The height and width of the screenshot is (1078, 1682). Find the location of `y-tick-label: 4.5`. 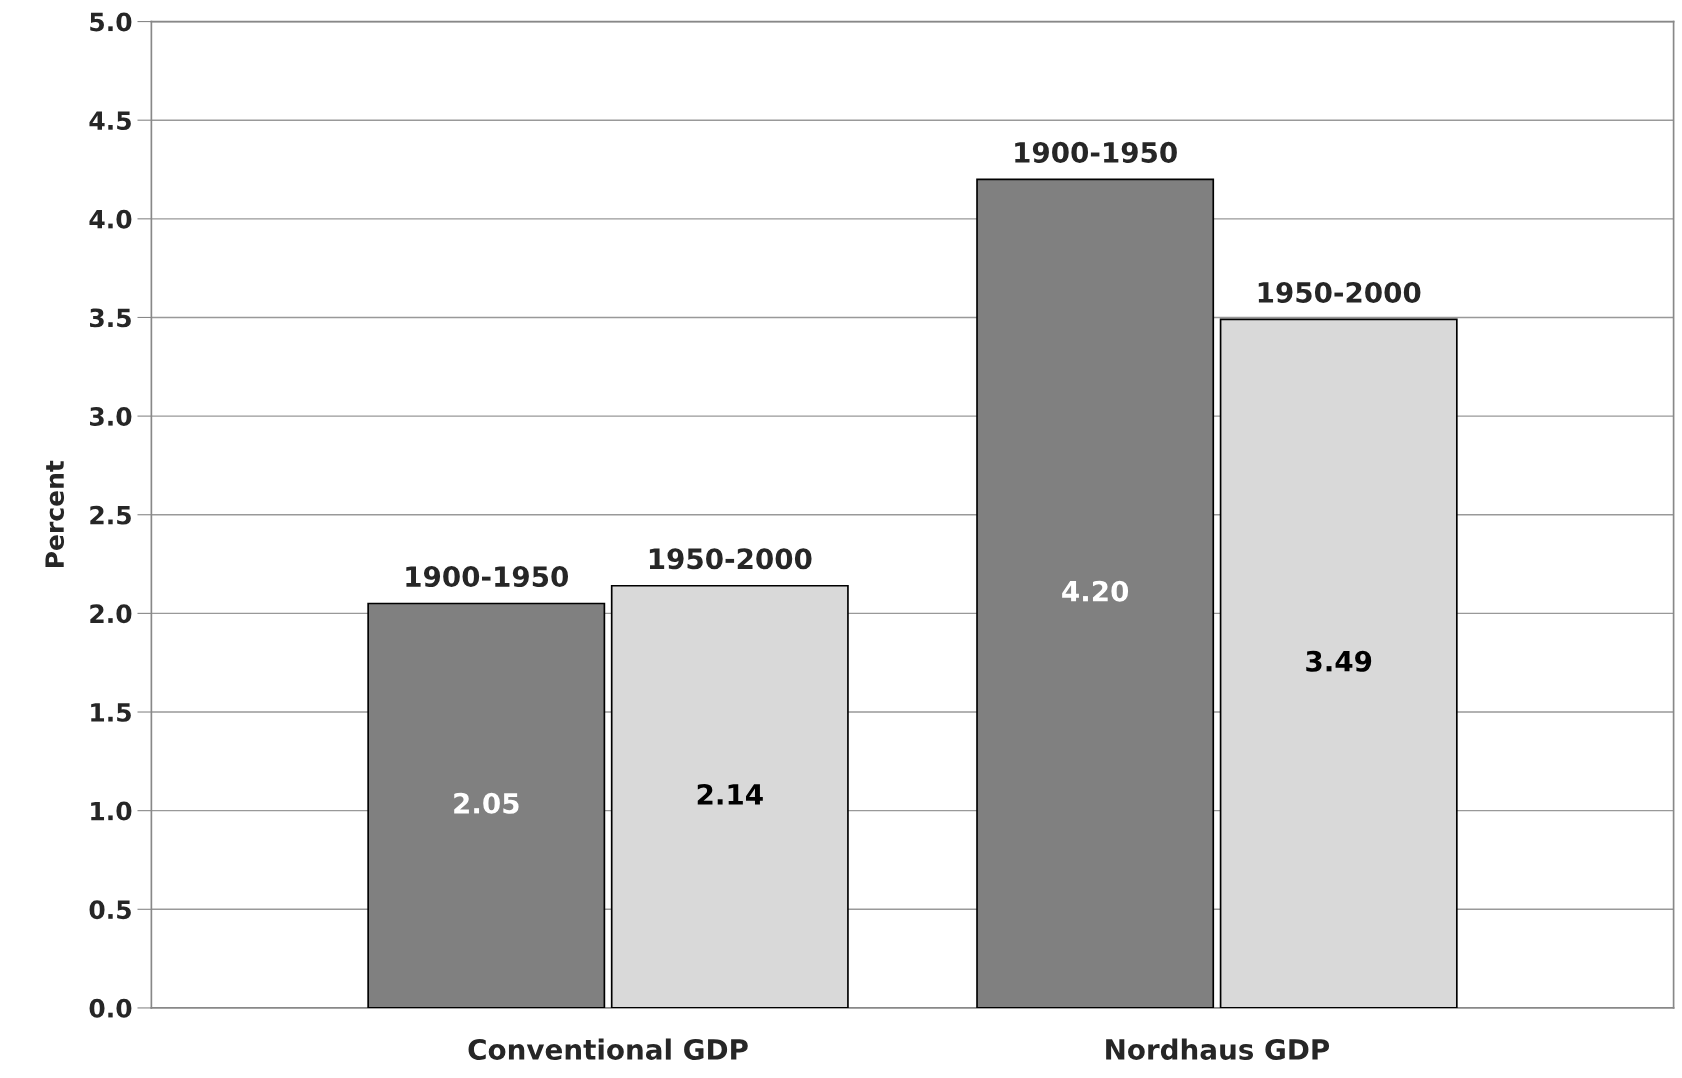

y-tick-label: 4.5 is located at coordinates (110, 121).